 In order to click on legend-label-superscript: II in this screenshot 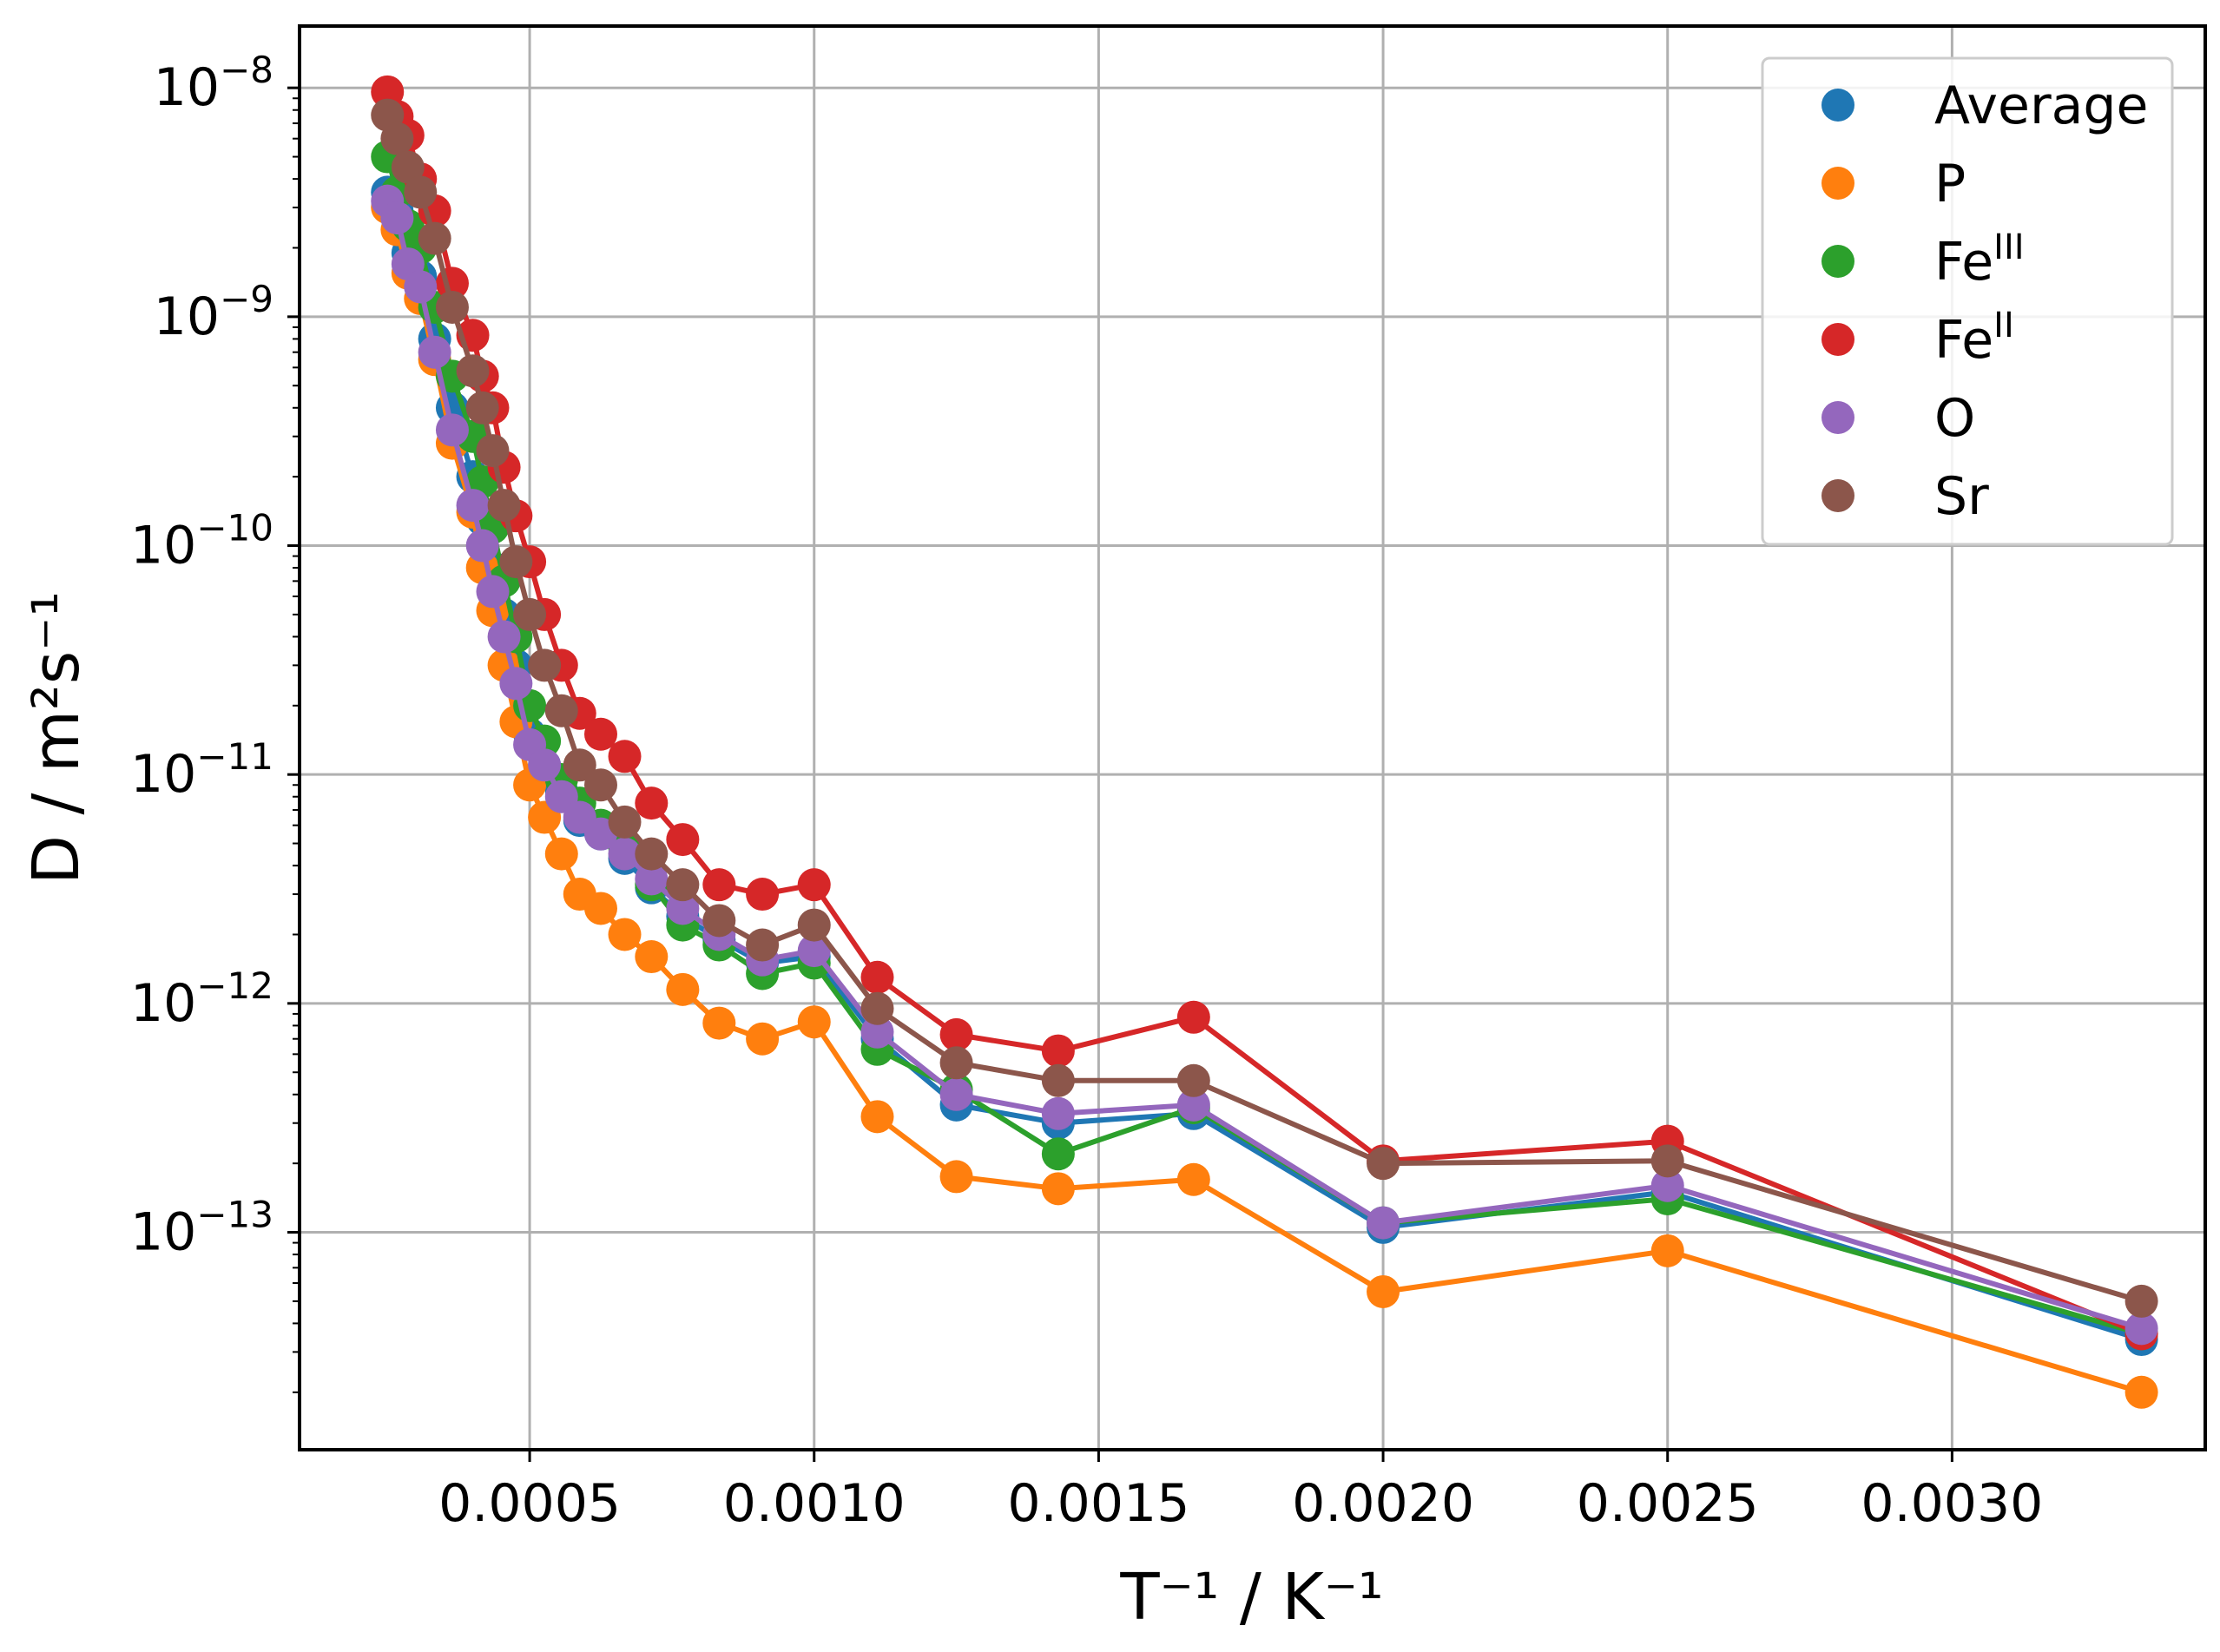, I will do `click(2003, 326)`.